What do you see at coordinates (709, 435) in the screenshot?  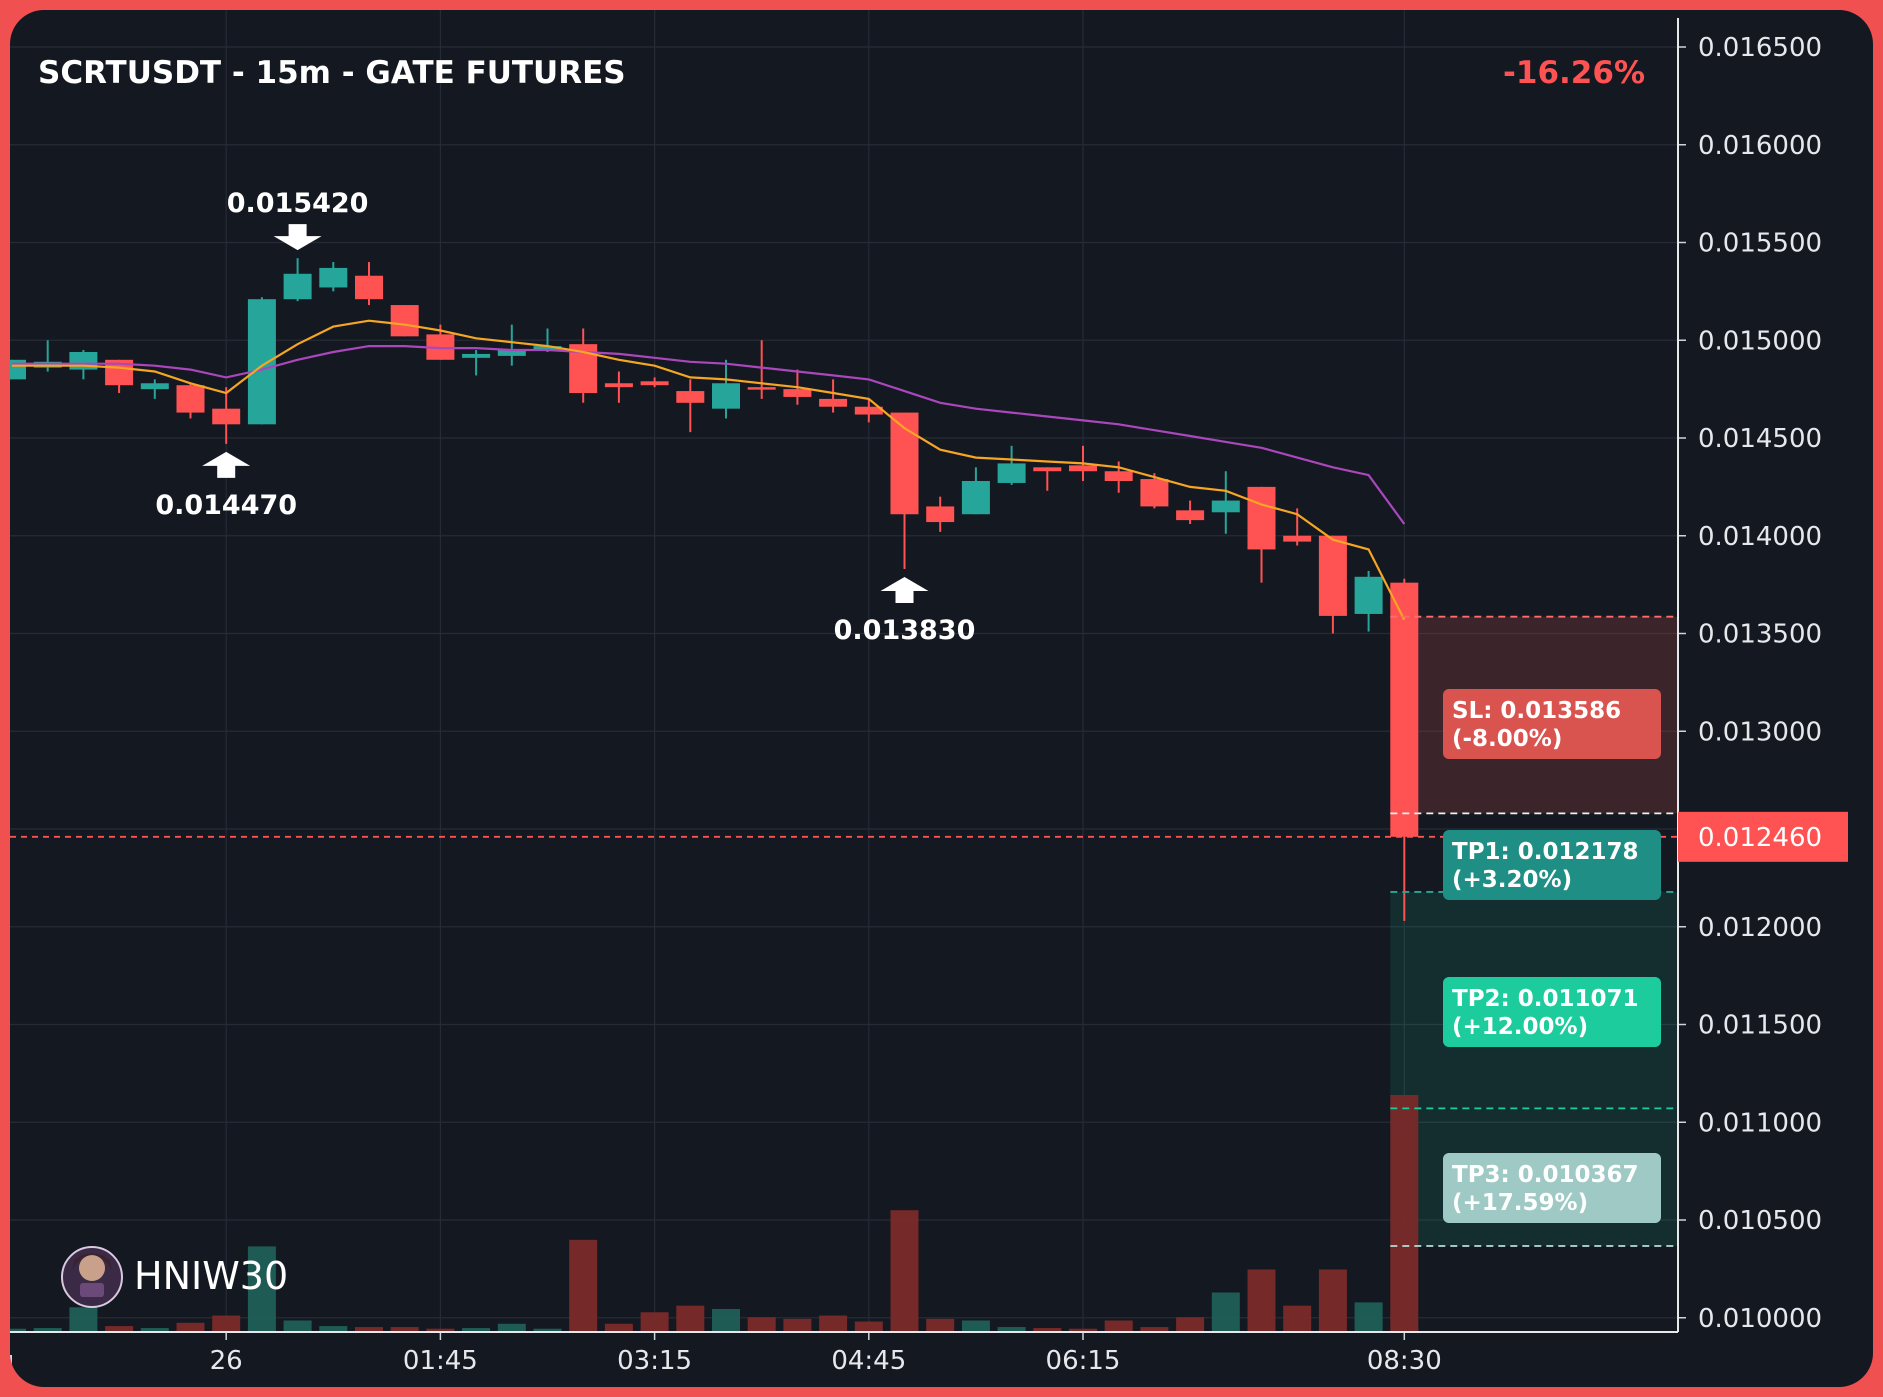 I see `ema-slow-line` at bounding box center [709, 435].